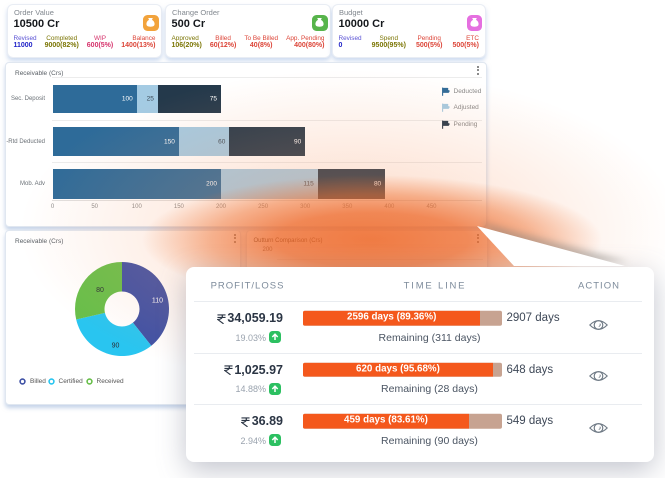  Describe the element at coordinates (100, 290) in the screenshot. I see `svg-text: 80` at that location.